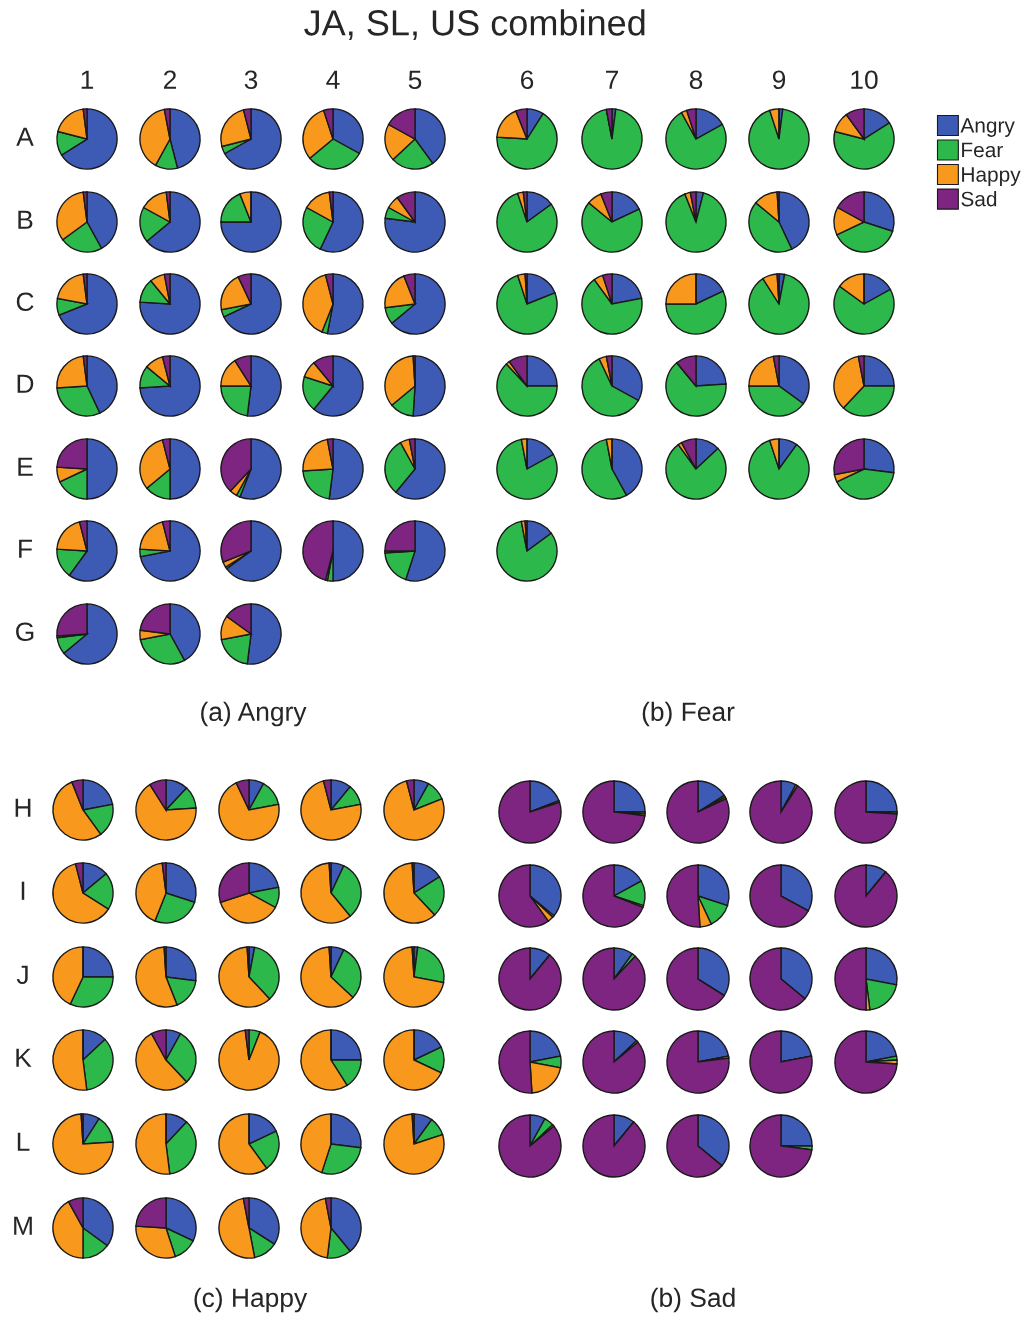 This screenshot has height=1319, width=1033. Describe the element at coordinates (25, 548) in the screenshot. I see `text: F` at that location.